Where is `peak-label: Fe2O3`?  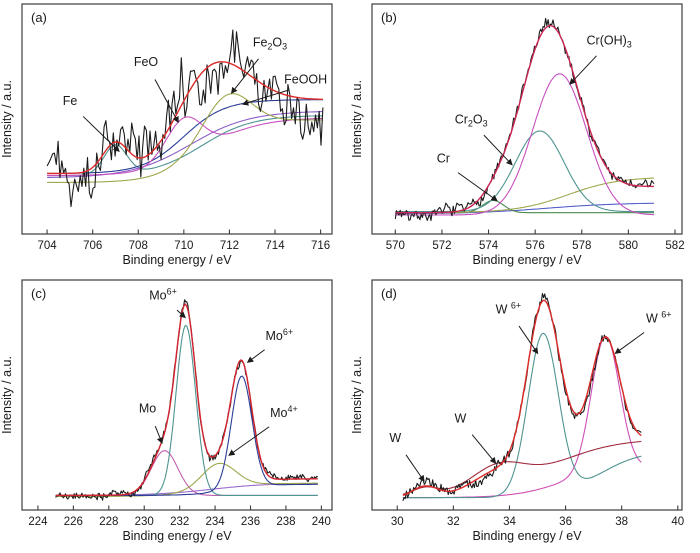 peak-label: Fe2O3 is located at coordinates (270, 44).